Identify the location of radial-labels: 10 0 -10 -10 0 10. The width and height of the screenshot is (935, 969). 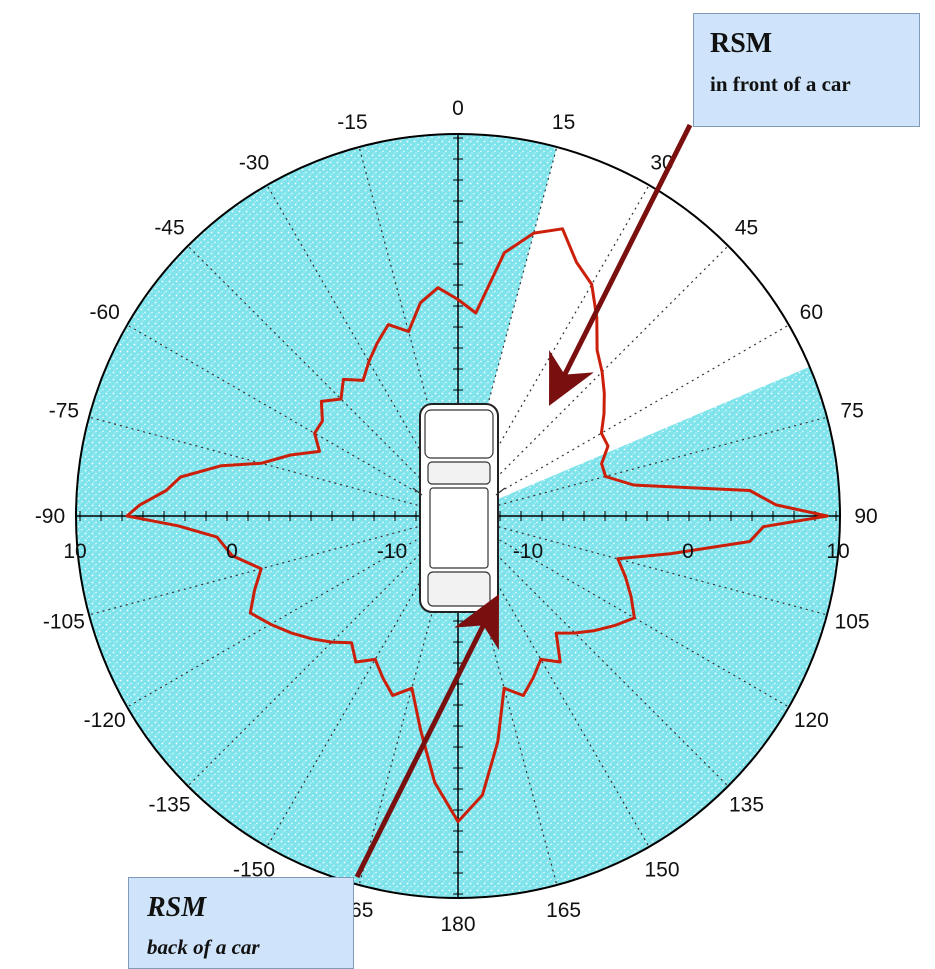
(456, 551).